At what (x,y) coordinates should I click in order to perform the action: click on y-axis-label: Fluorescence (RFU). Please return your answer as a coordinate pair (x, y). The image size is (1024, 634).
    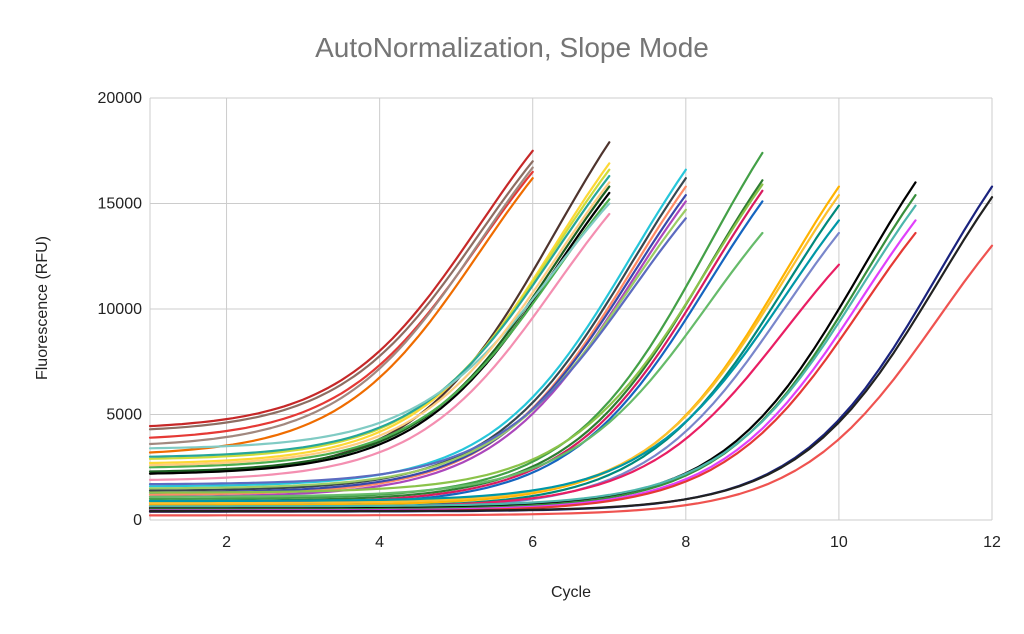
    Looking at the image, I should click on (42, 308).